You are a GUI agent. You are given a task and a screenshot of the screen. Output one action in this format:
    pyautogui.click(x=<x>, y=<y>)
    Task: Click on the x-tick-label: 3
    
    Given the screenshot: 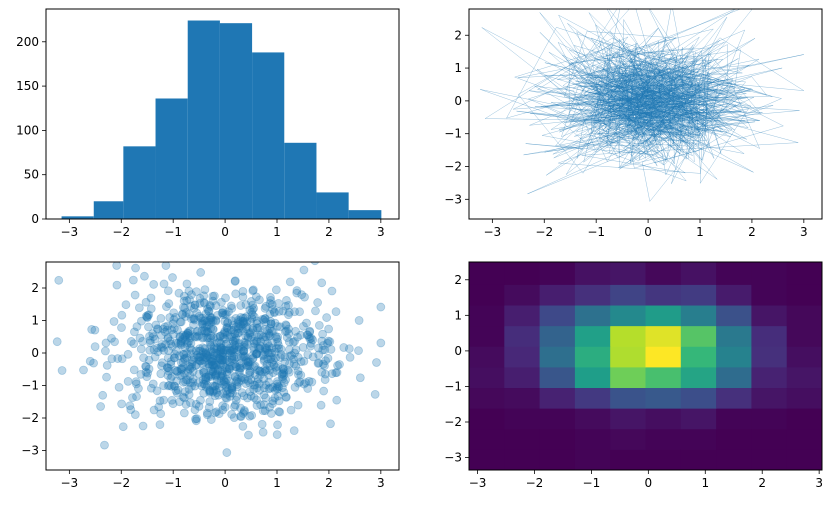 What is the action you would take?
    pyautogui.click(x=381, y=483)
    